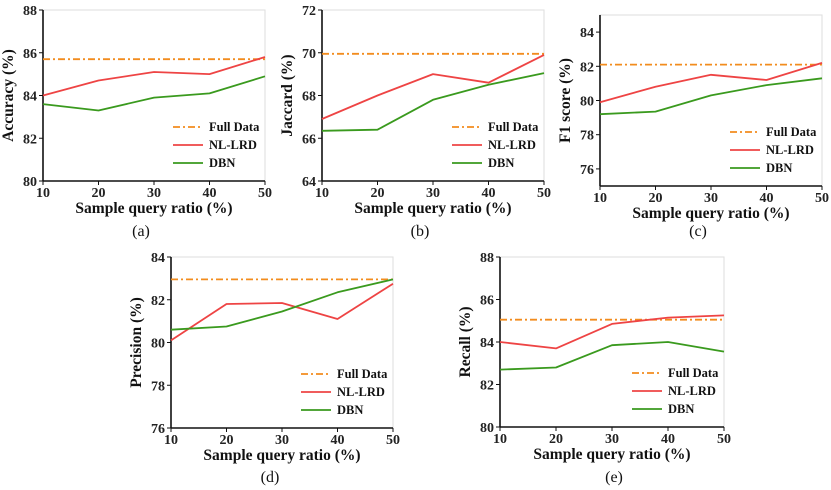  What do you see at coordinates (287, 95) in the screenshot?
I see `y-axis-label: Jaccard (%)` at bounding box center [287, 95].